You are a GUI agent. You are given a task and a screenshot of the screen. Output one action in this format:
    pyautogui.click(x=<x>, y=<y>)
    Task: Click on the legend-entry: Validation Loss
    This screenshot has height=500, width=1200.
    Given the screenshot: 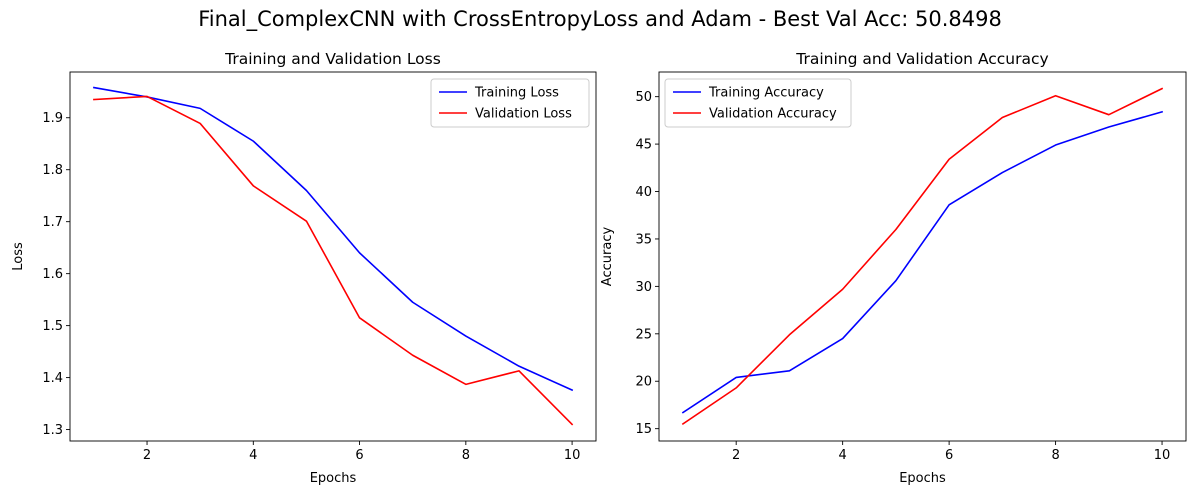 What is the action you would take?
    pyautogui.click(x=523, y=114)
    